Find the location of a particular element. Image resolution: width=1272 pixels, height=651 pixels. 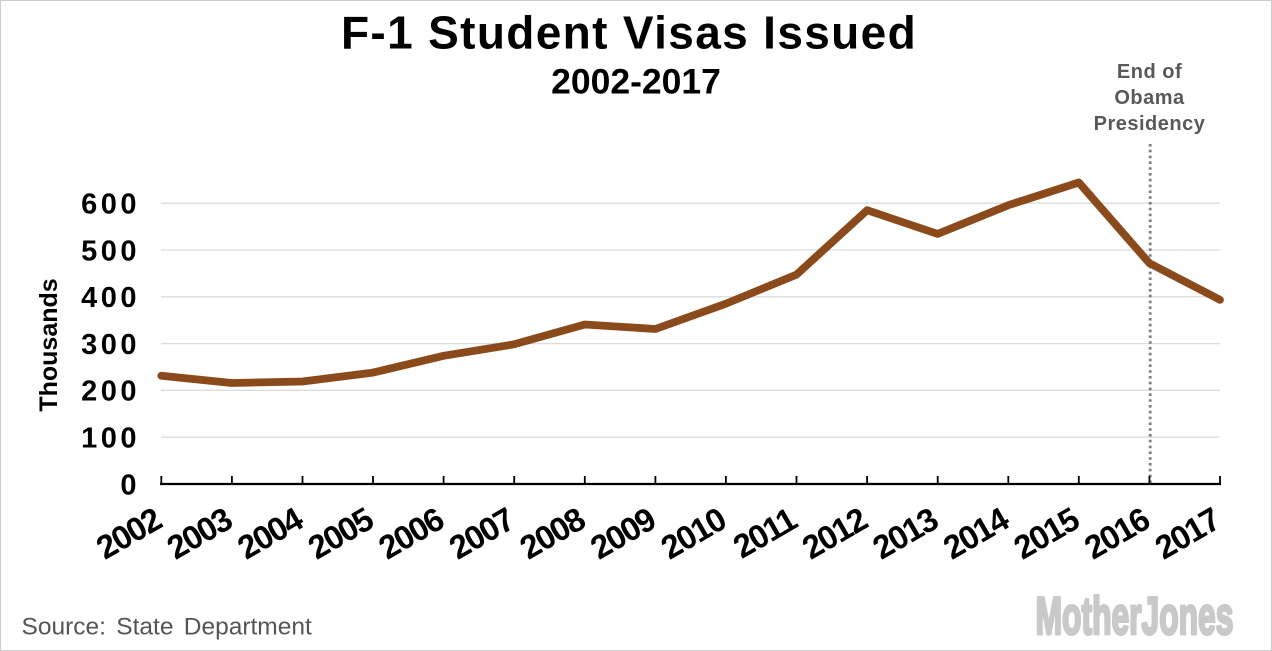

svg-text: 0 is located at coordinates (130, 485).